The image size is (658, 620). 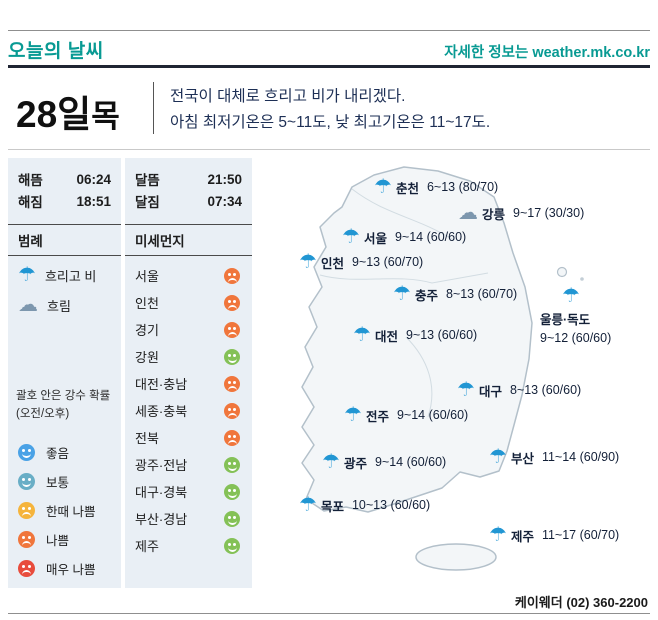 I want to click on date-section: 28일목, so click(x=68, y=111).